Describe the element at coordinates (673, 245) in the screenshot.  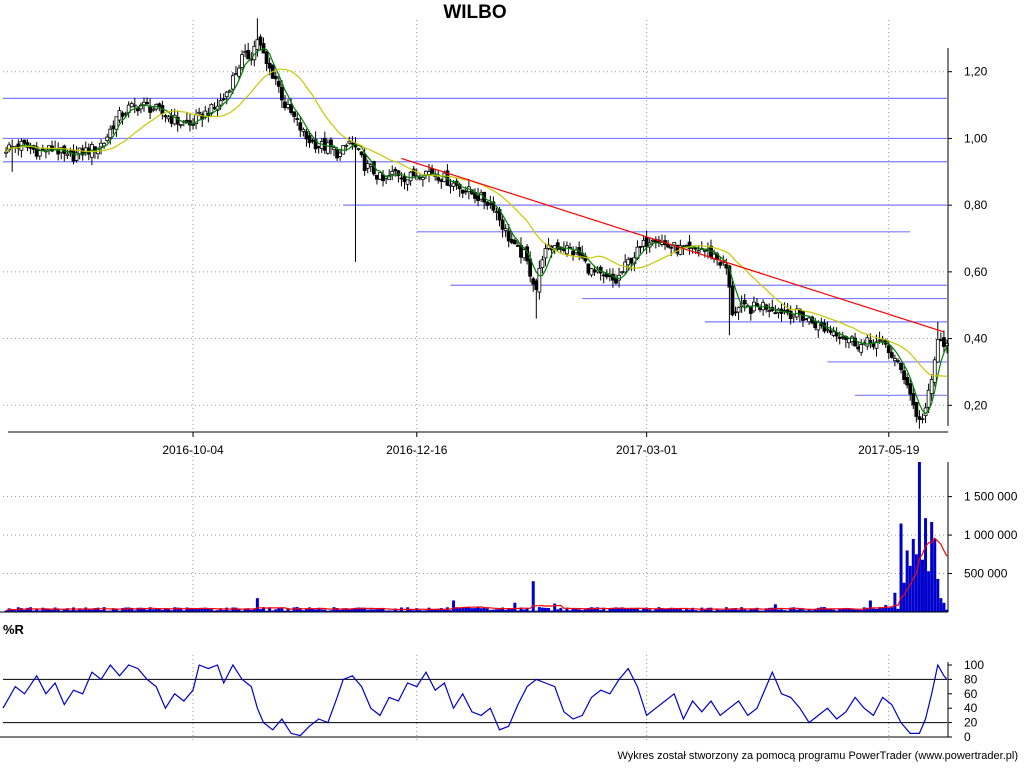
I see `trend-line` at that location.